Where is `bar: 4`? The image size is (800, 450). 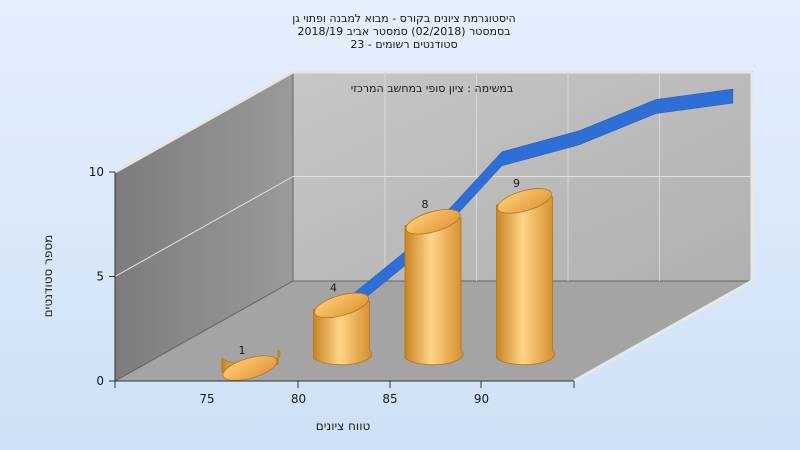
bar: 4 is located at coordinates (342, 323).